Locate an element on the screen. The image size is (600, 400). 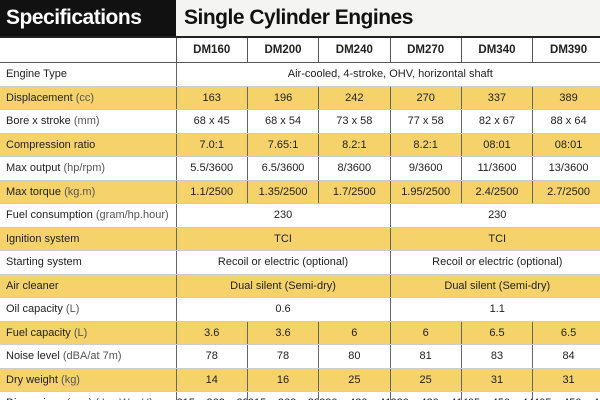
value-cell: 242 is located at coordinates (354, 98).